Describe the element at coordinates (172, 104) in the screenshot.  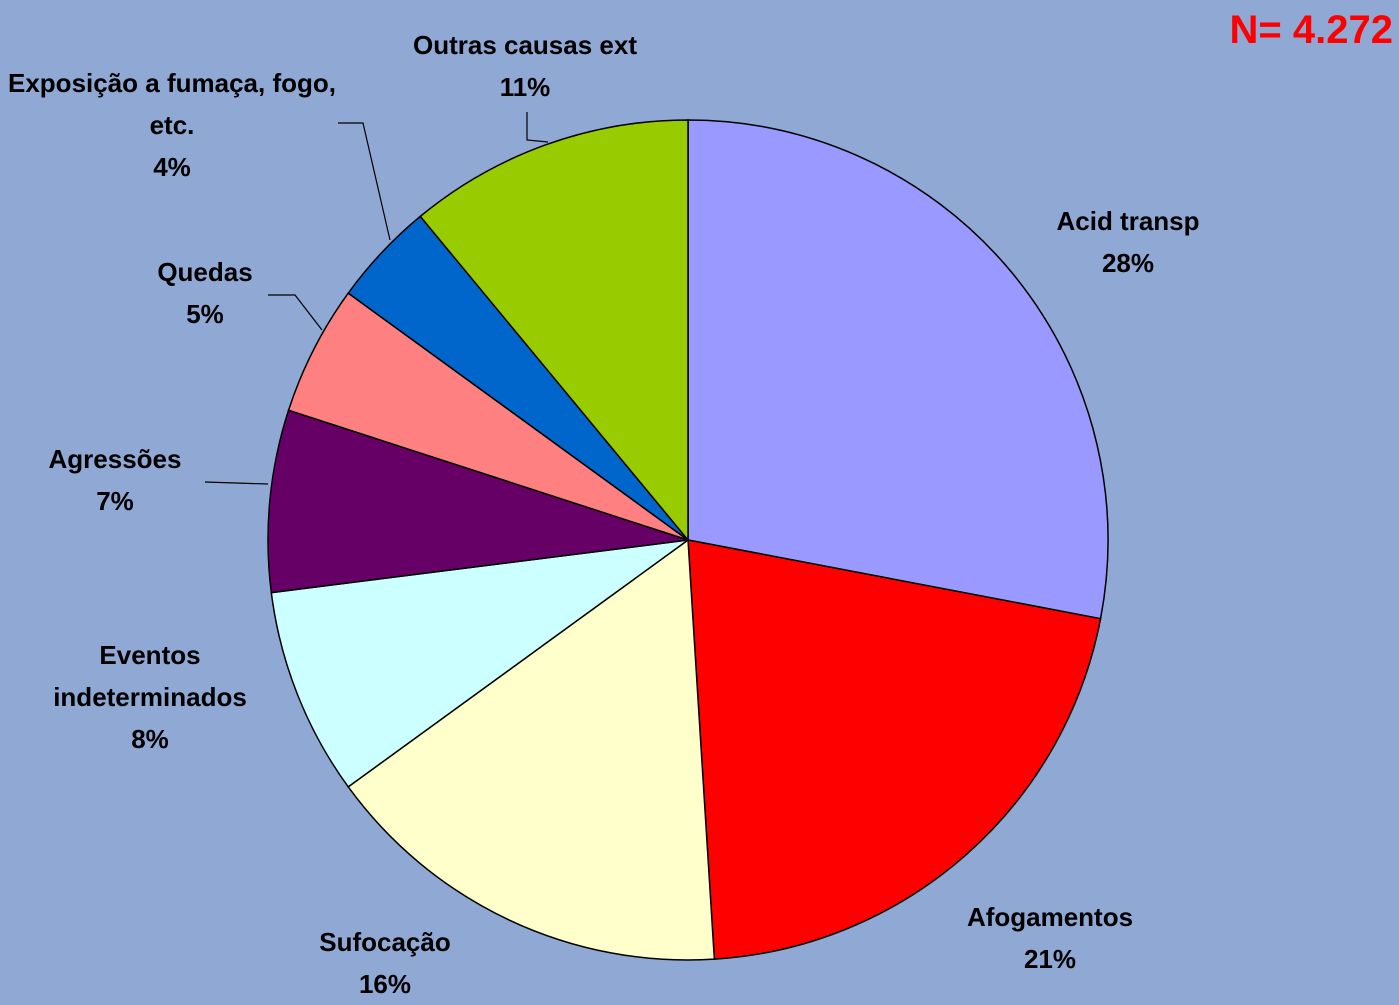
I see `category-name: Exposição a fumaça, fogo, etc.` at that location.